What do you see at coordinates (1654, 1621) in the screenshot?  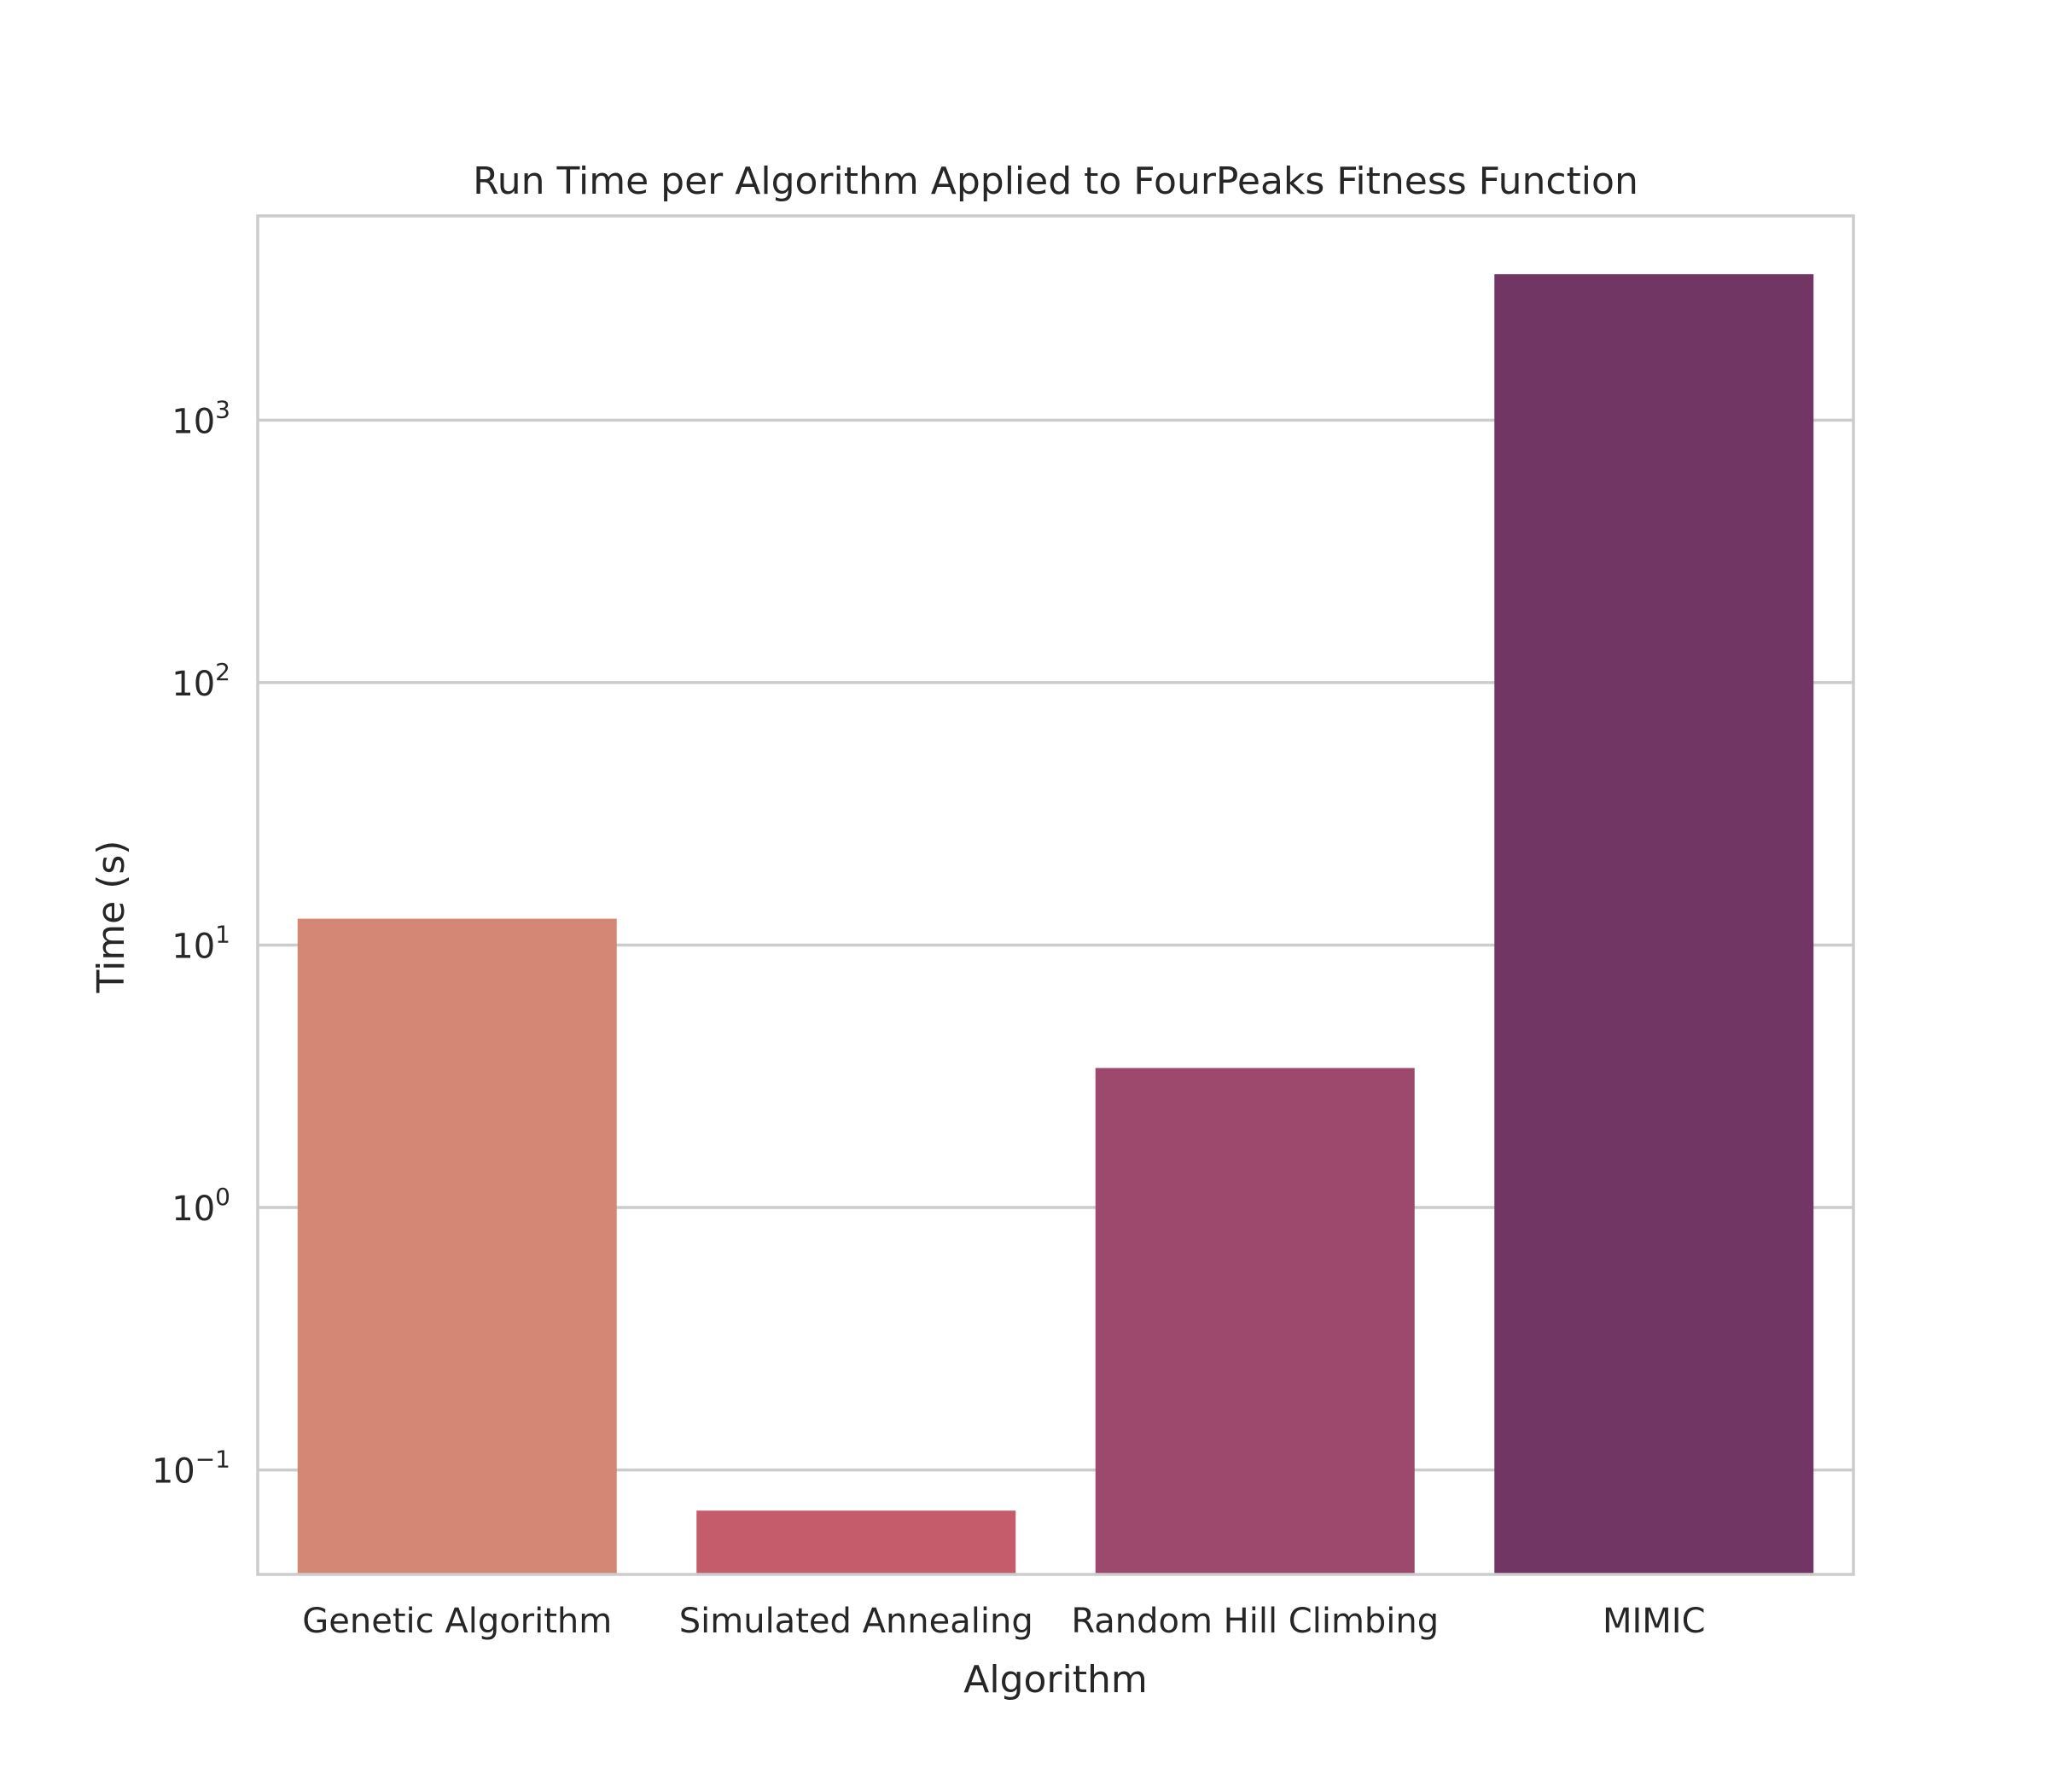 I see `x-tick-label: MIMIC` at bounding box center [1654, 1621].